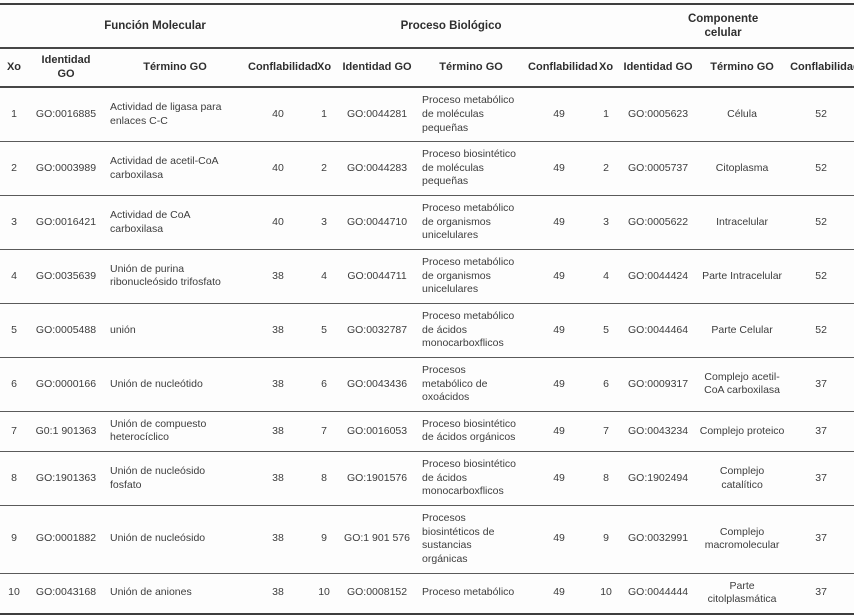 This screenshot has width=854, height=615. I want to click on go-identity: GO:0000166, so click(66, 383).